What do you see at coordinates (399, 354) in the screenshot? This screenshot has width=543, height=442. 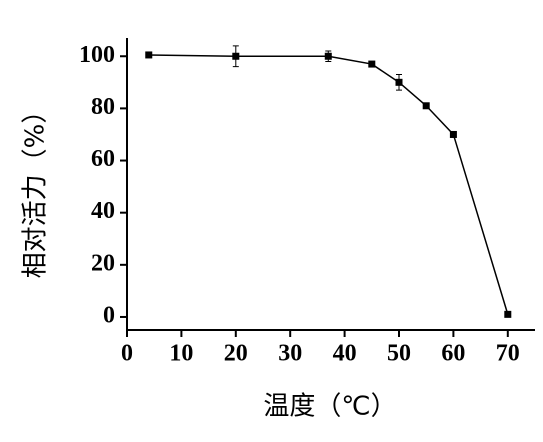 I see `x-tick-label: 50` at bounding box center [399, 354].